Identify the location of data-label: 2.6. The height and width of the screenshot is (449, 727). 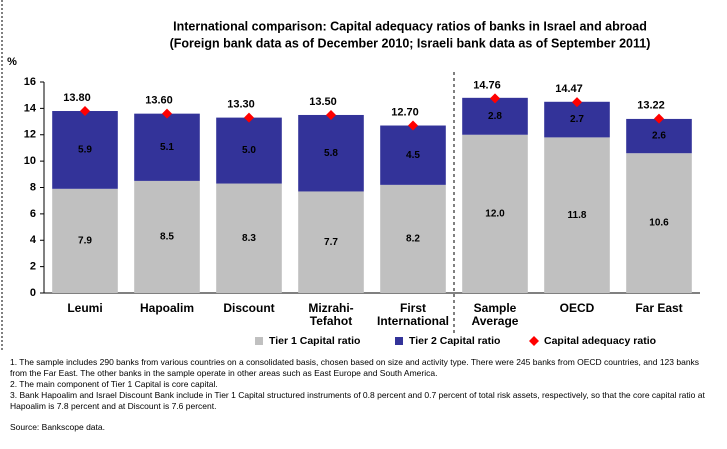
(659, 136).